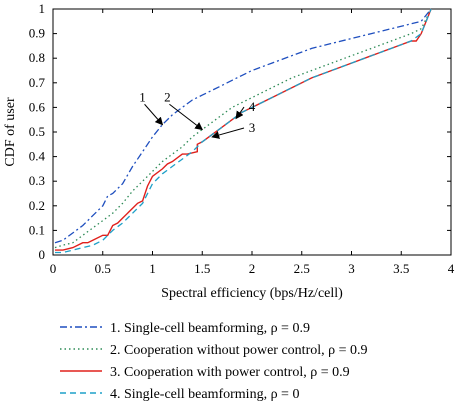 The height and width of the screenshot is (412, 474). What do you see at coordinates (37, 205) in the screenshot?
I see `y-tick-label: 0.2` at bounding box center [37, 205].